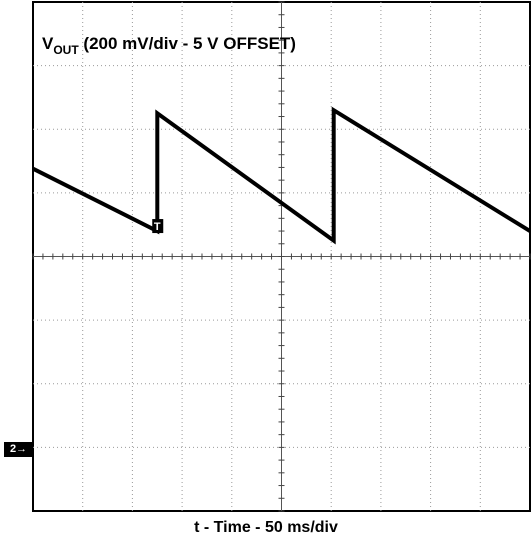 This screenshot has width=532, height=550. What do you see at coordinates (266, 527) in the screenshot?
I see `x-axis-label: t - Time - 50 ms/div` at bounding box center [266, 527].